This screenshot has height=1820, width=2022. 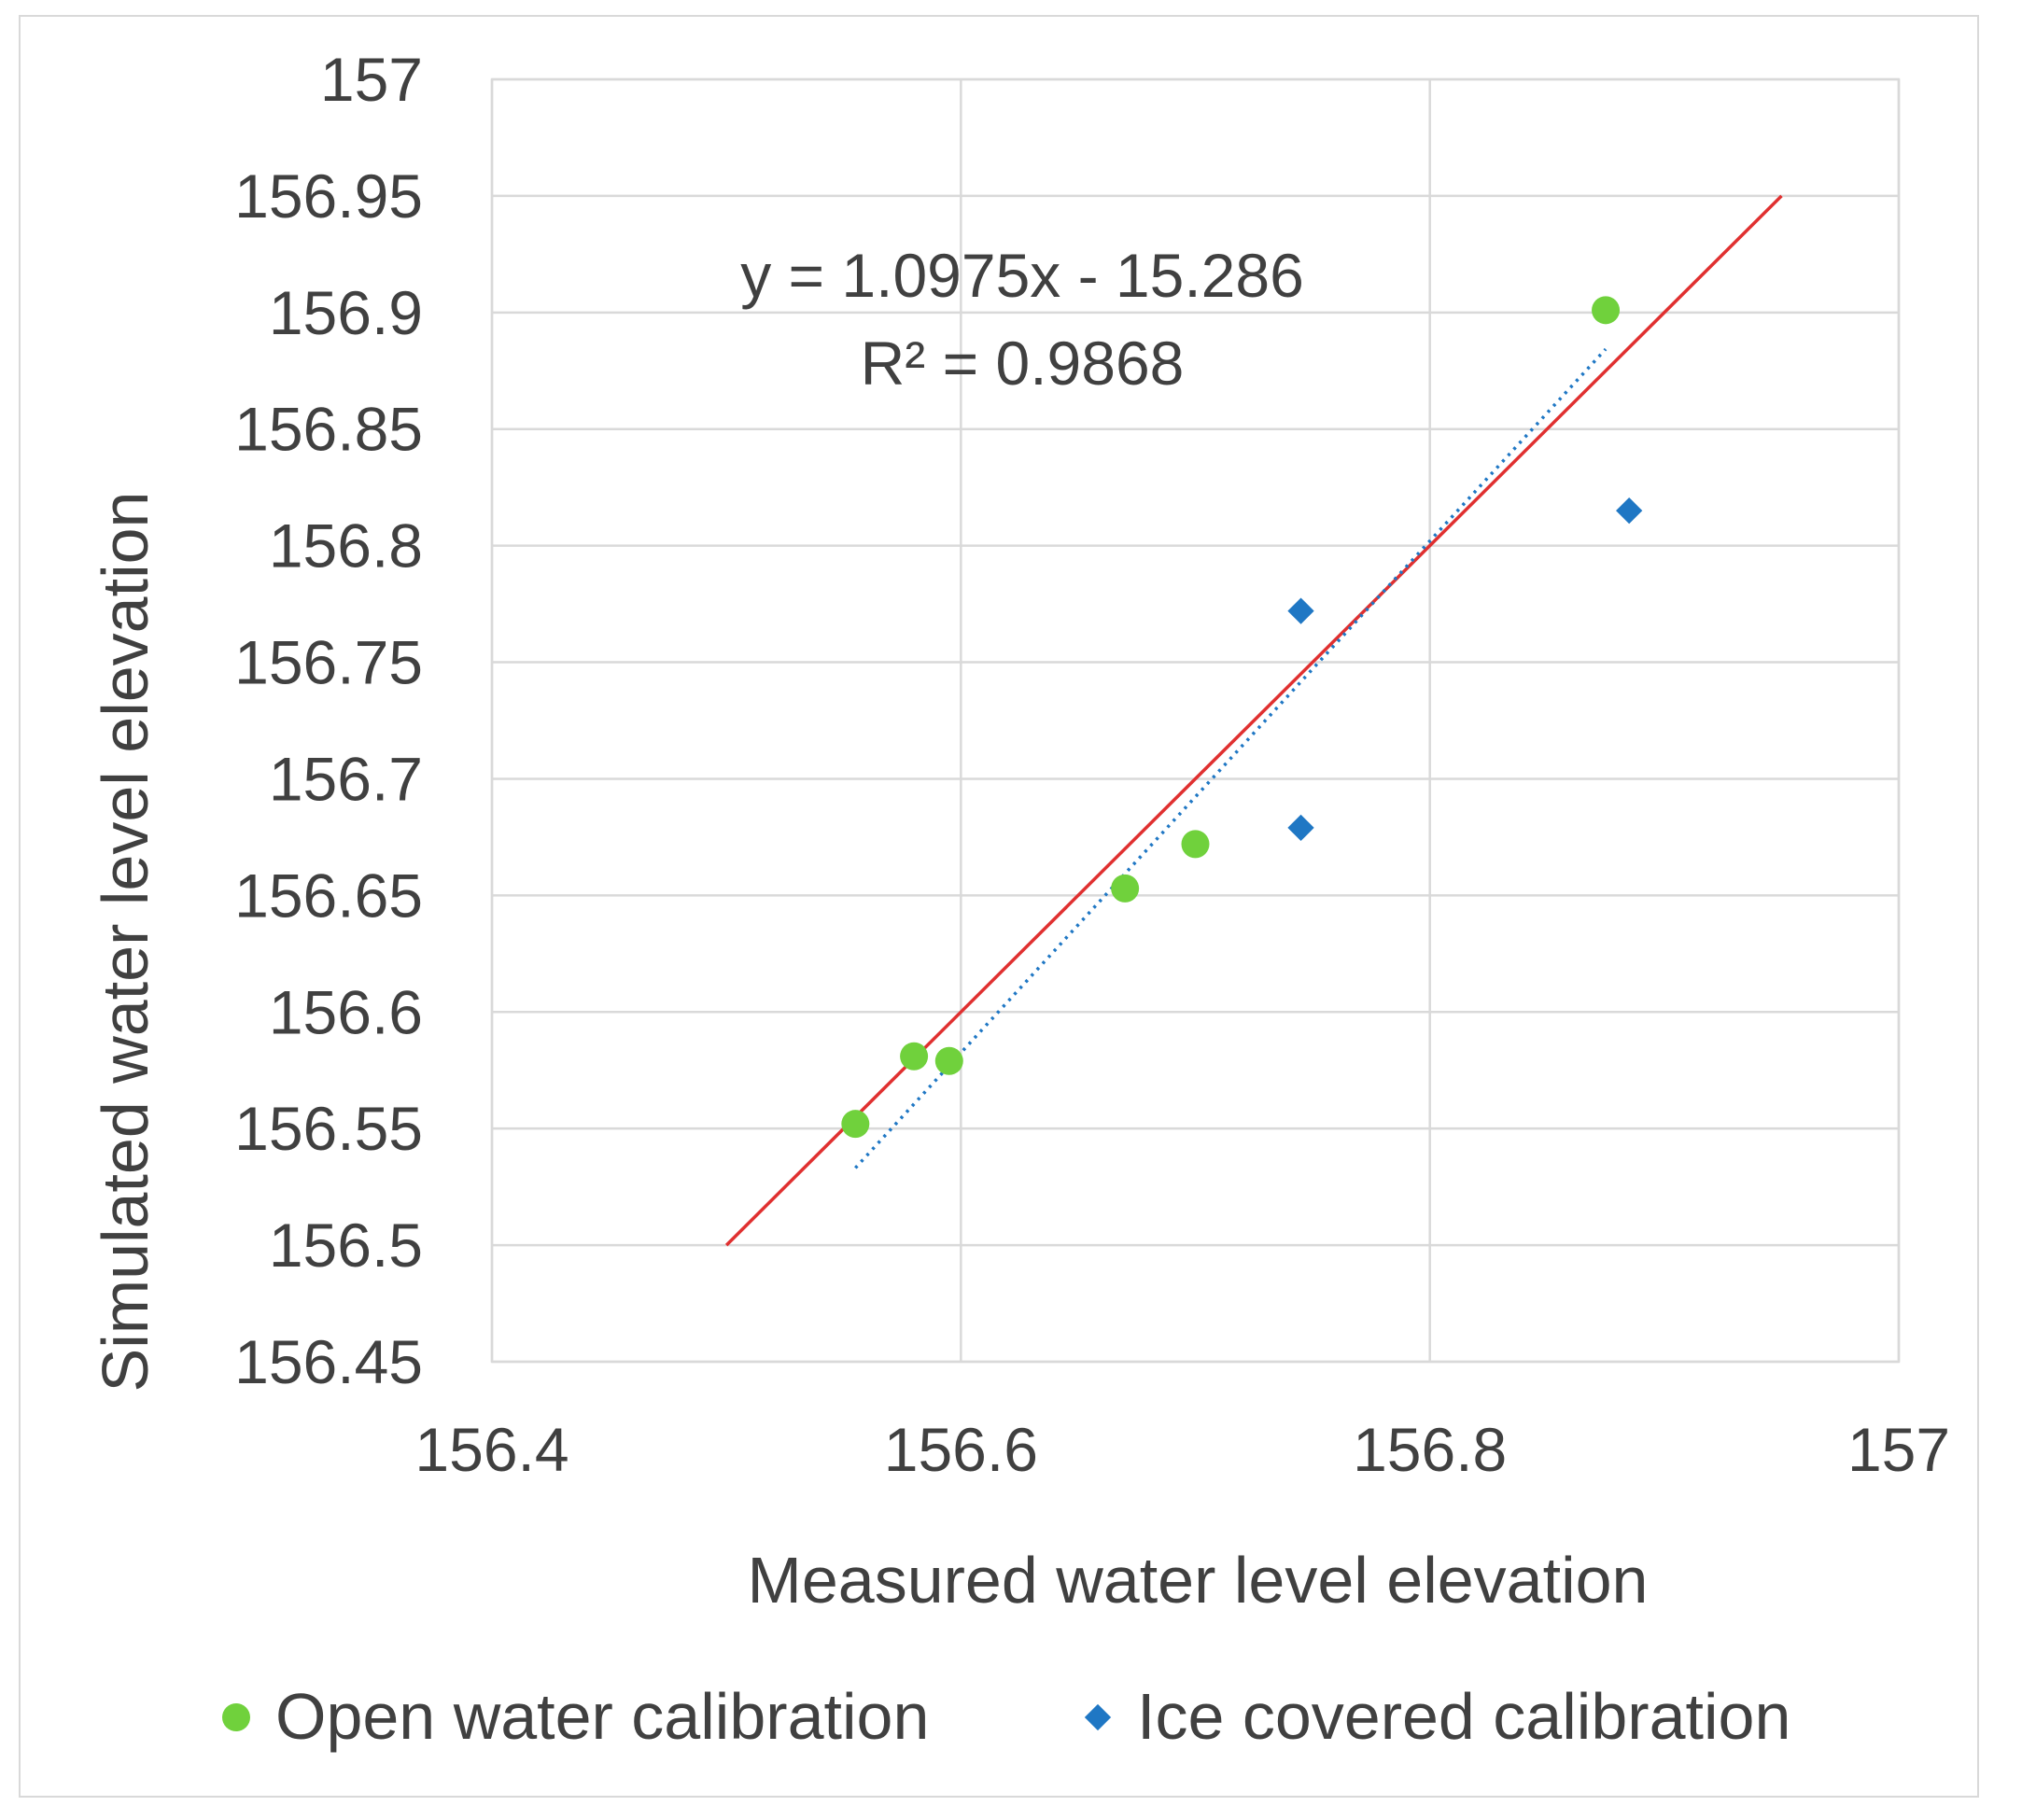 What do you see at coordinates (346, 778) in the screenshot?
I see `y-tick-label: 156.7` at bounding box center [346, 778].